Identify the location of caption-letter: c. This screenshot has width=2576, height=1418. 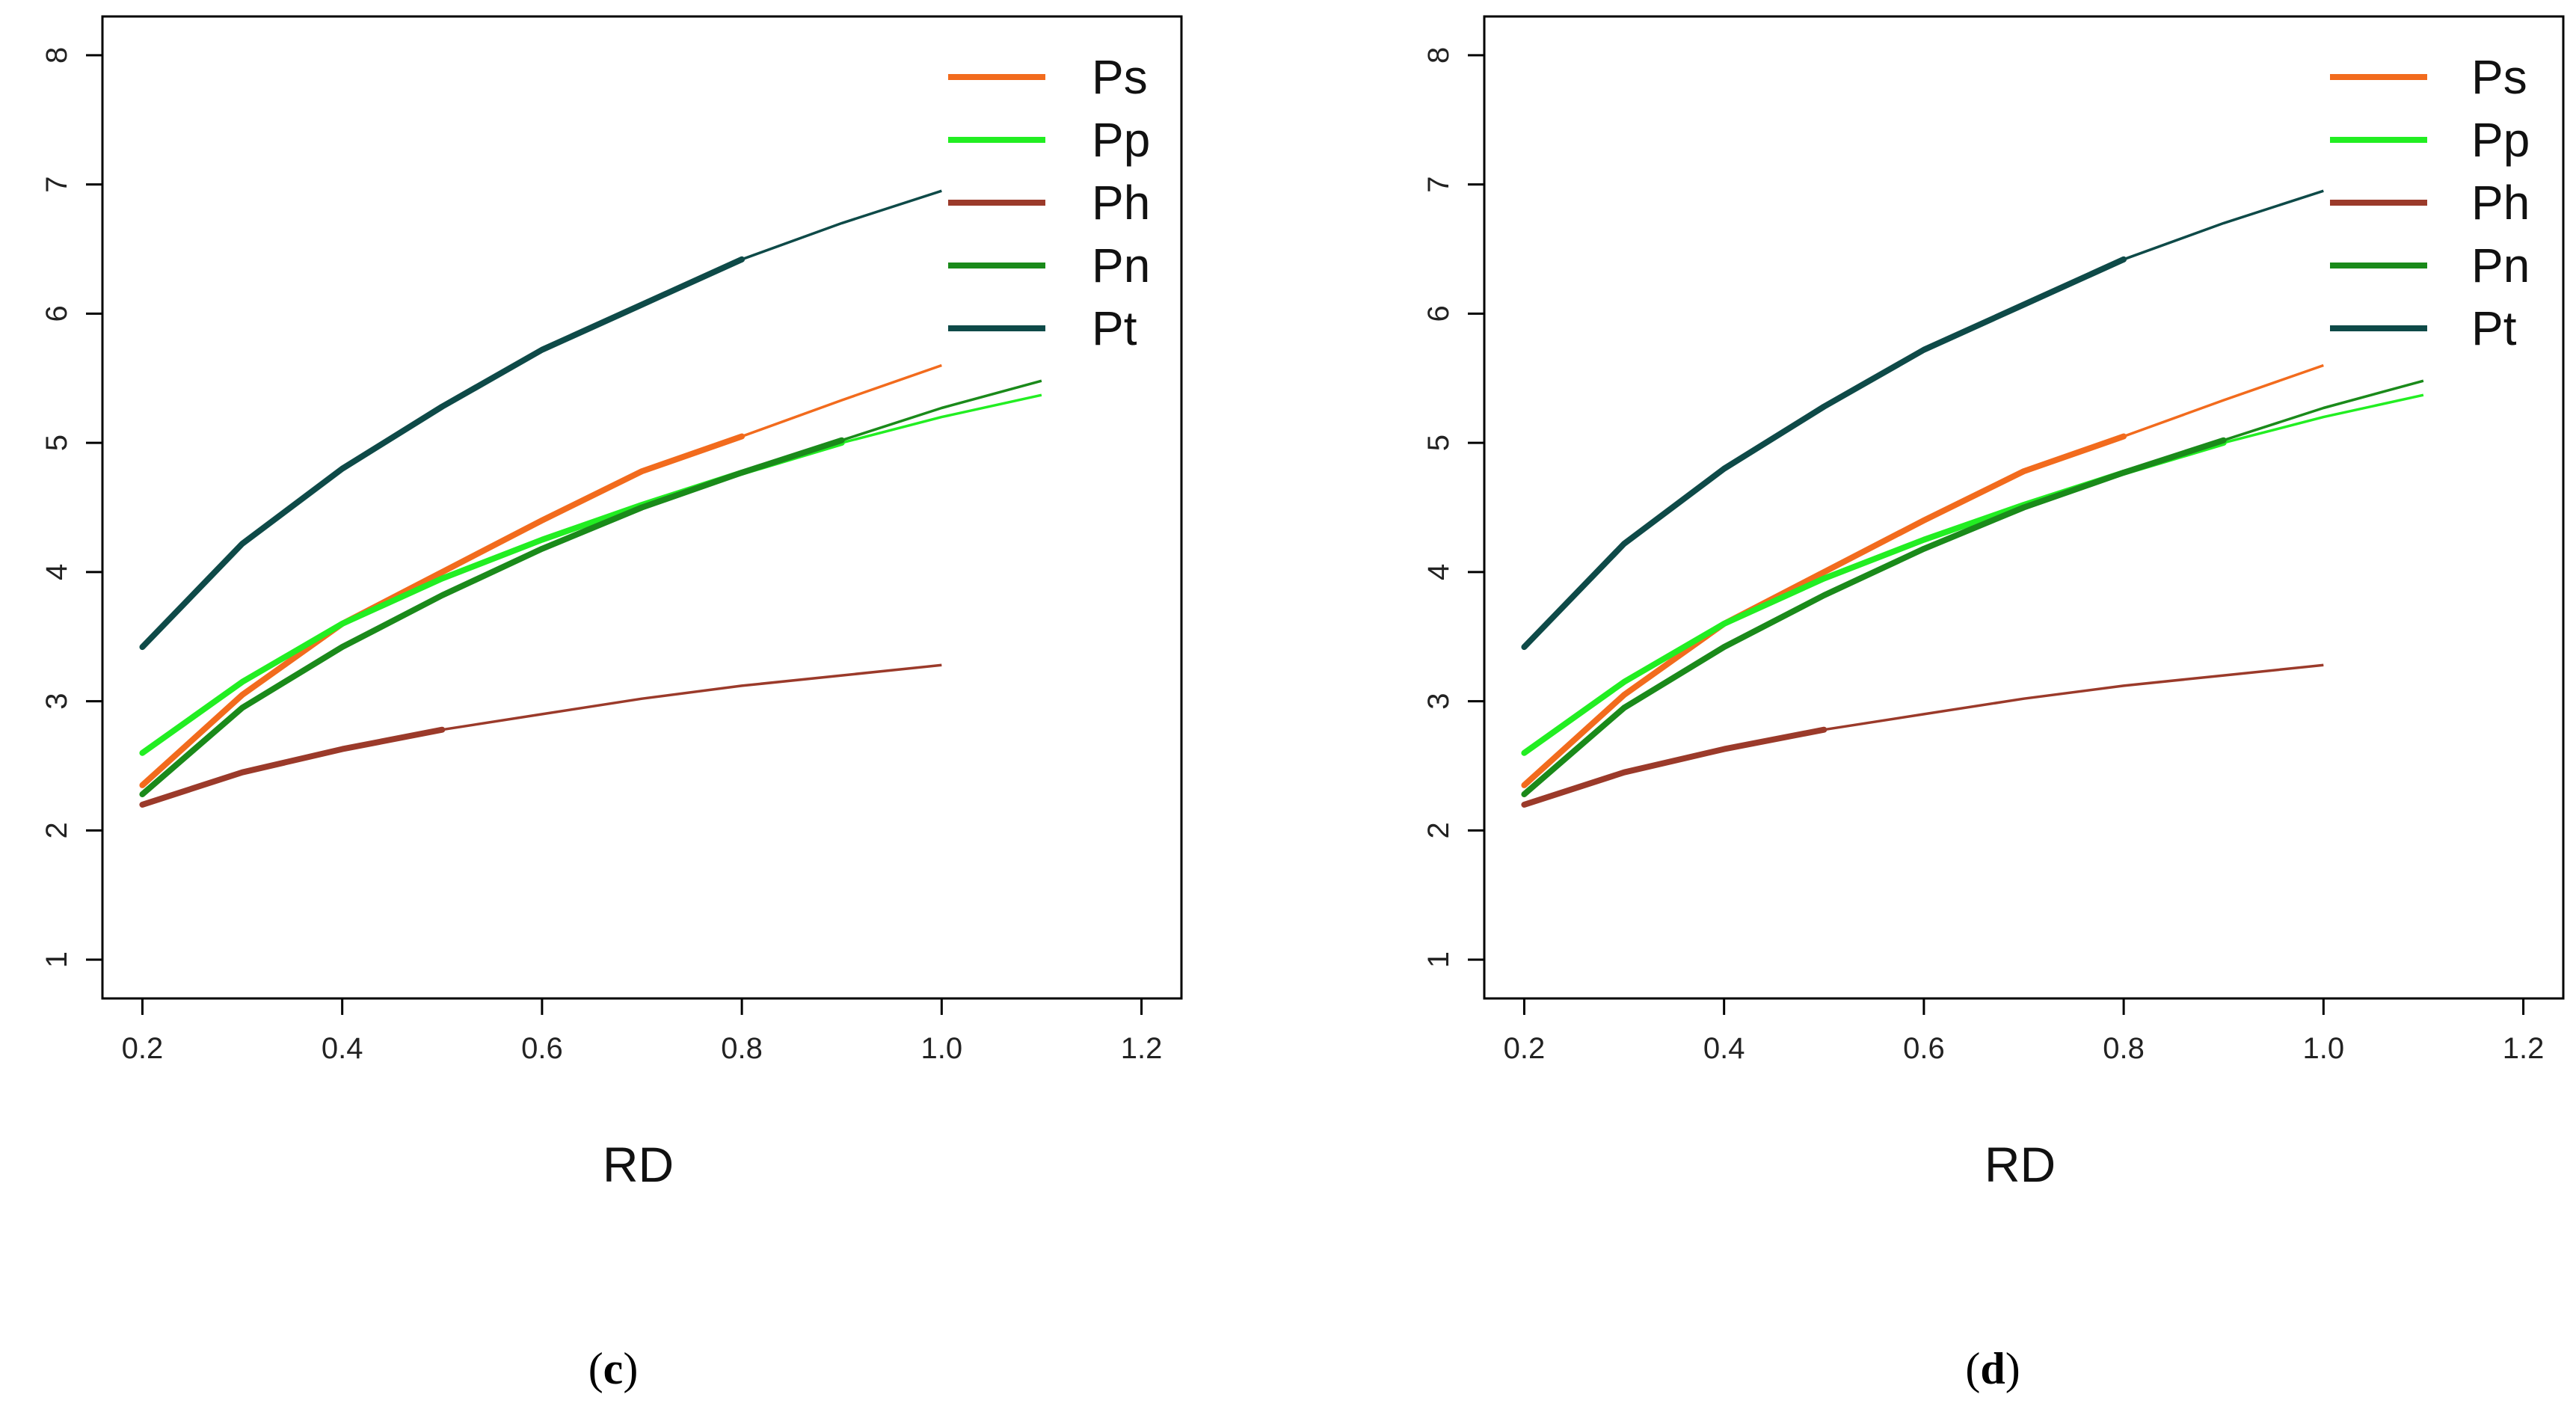
(613, 1368).